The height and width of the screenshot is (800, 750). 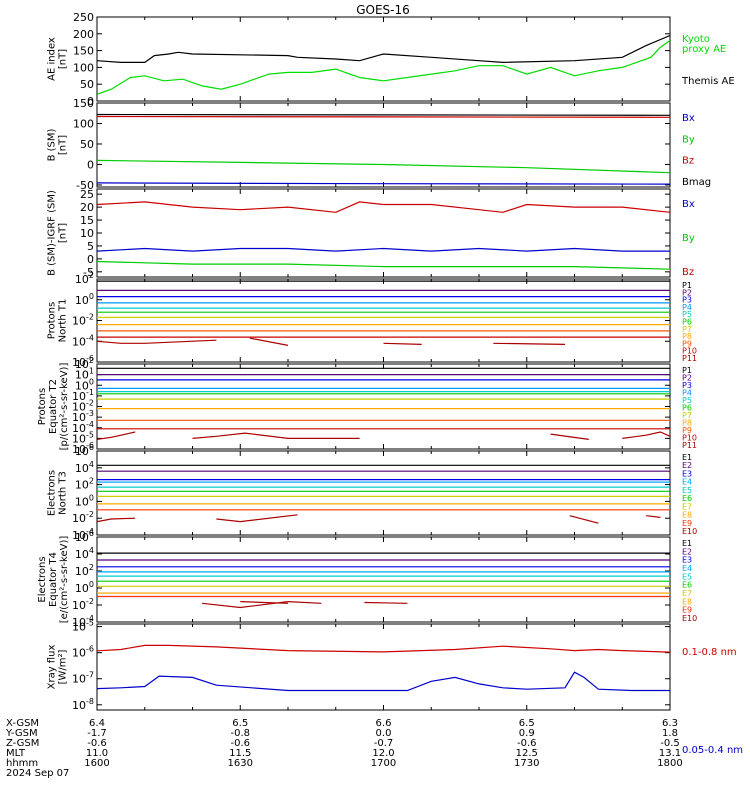 I want to click on legend-label: P8, so click(x=687, y=336).